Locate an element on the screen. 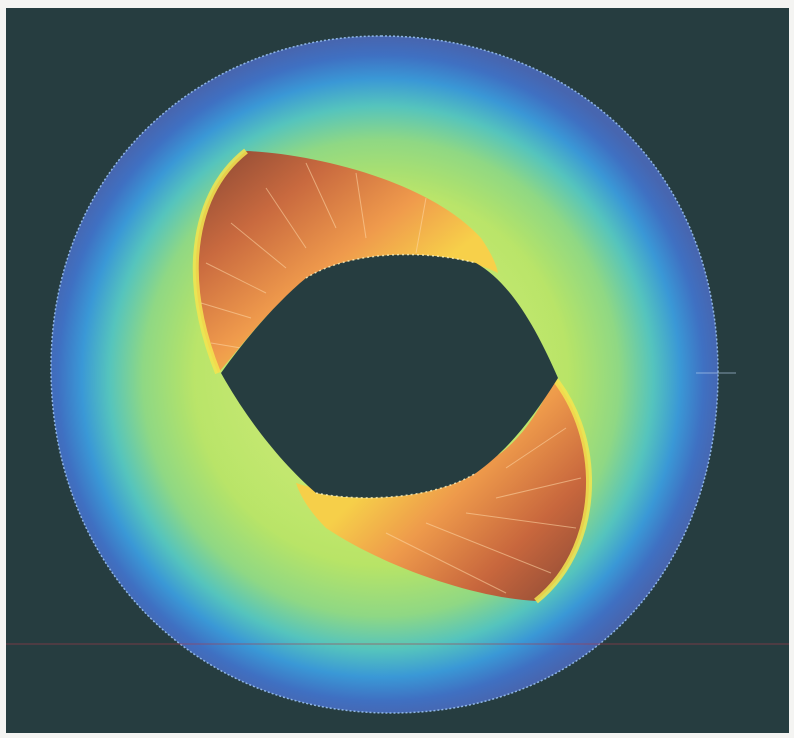  torus-inner-rim-lower is located at coordinates (563, 490).